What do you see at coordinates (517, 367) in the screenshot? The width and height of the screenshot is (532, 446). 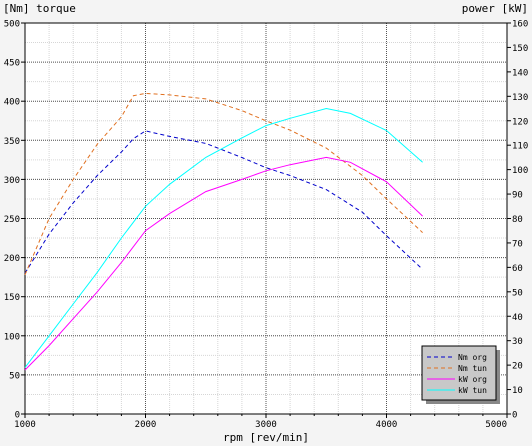 I see `right-tick-label: 20` at bounding box center [517, 367].